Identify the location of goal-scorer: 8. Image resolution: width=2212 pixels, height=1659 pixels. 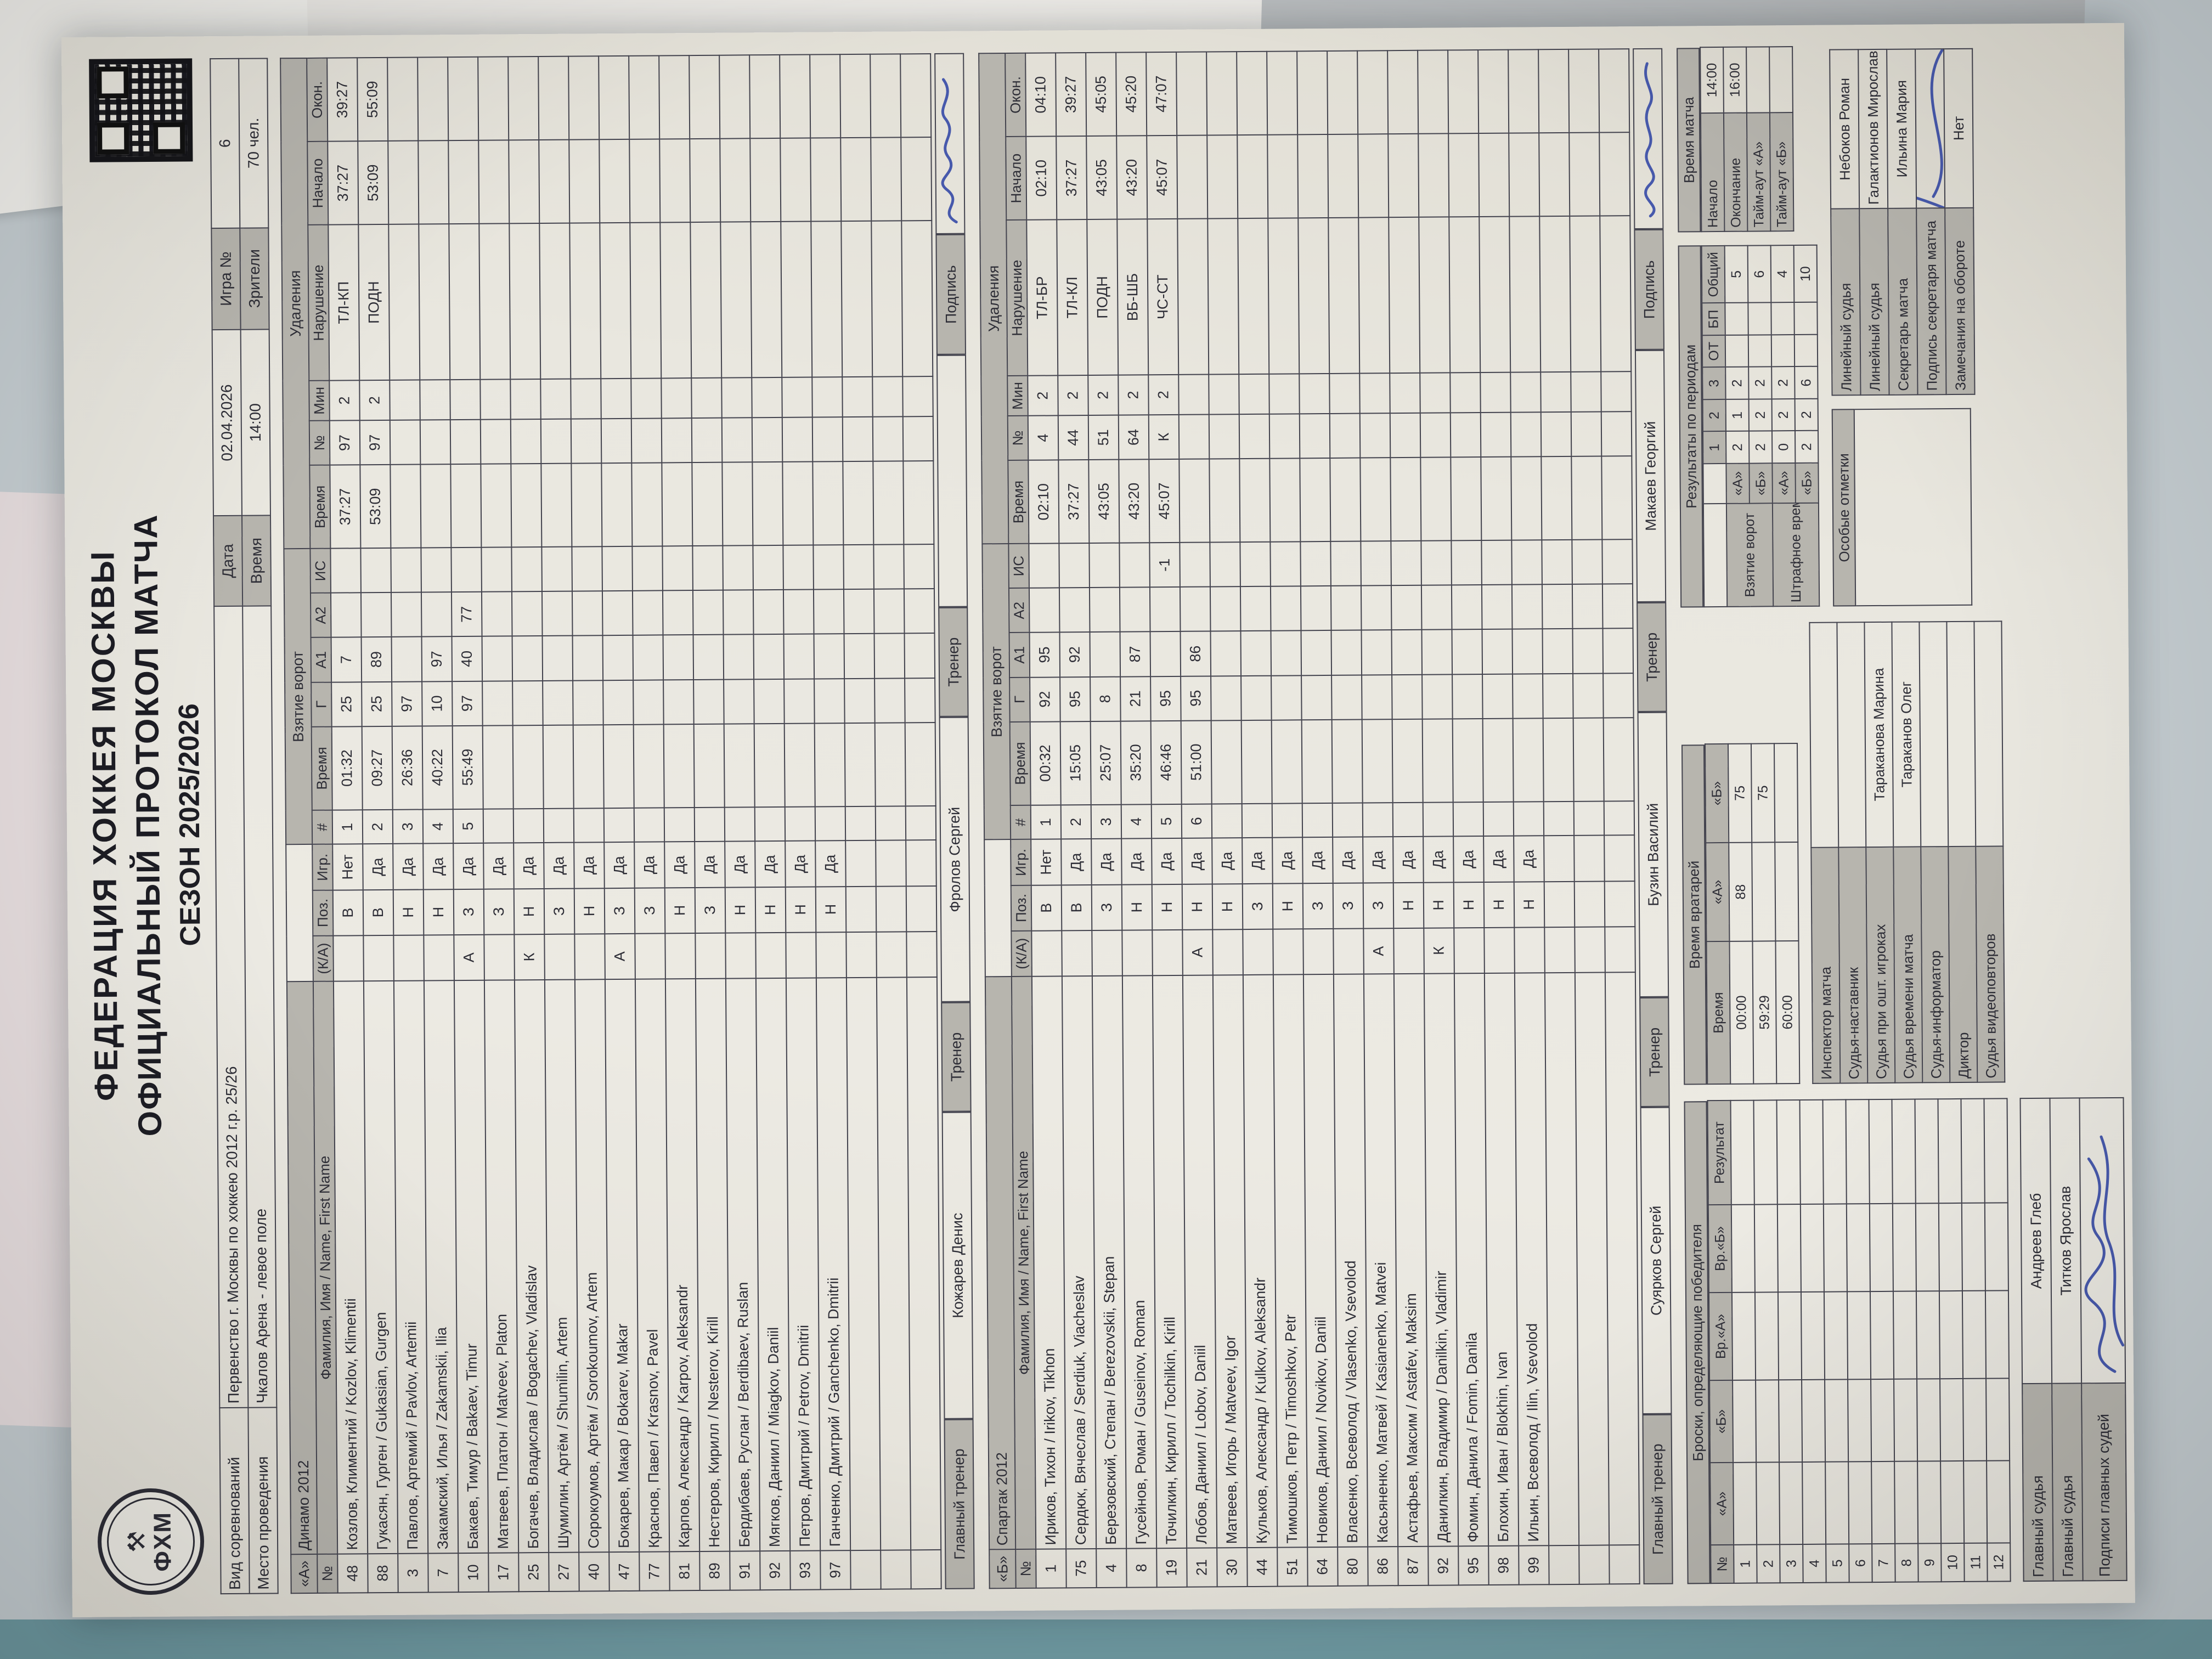
(1105, 699).